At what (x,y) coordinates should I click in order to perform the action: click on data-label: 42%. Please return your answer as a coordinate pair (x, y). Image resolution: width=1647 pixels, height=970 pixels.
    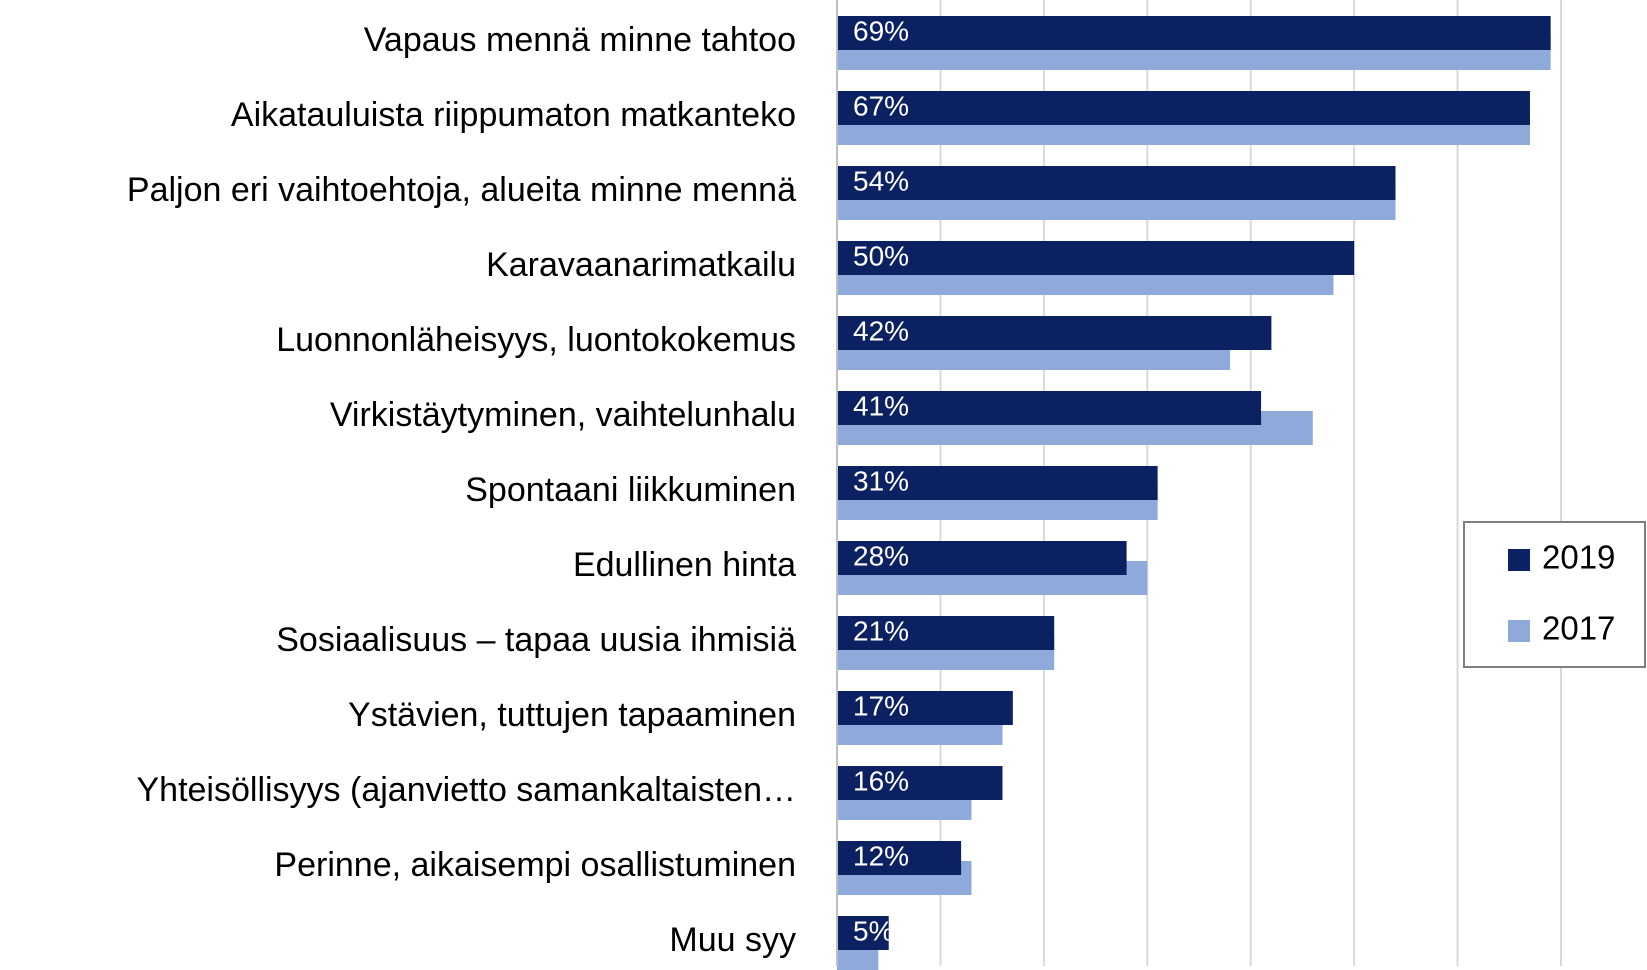
    Looking at the image, I should click on (881, 330).